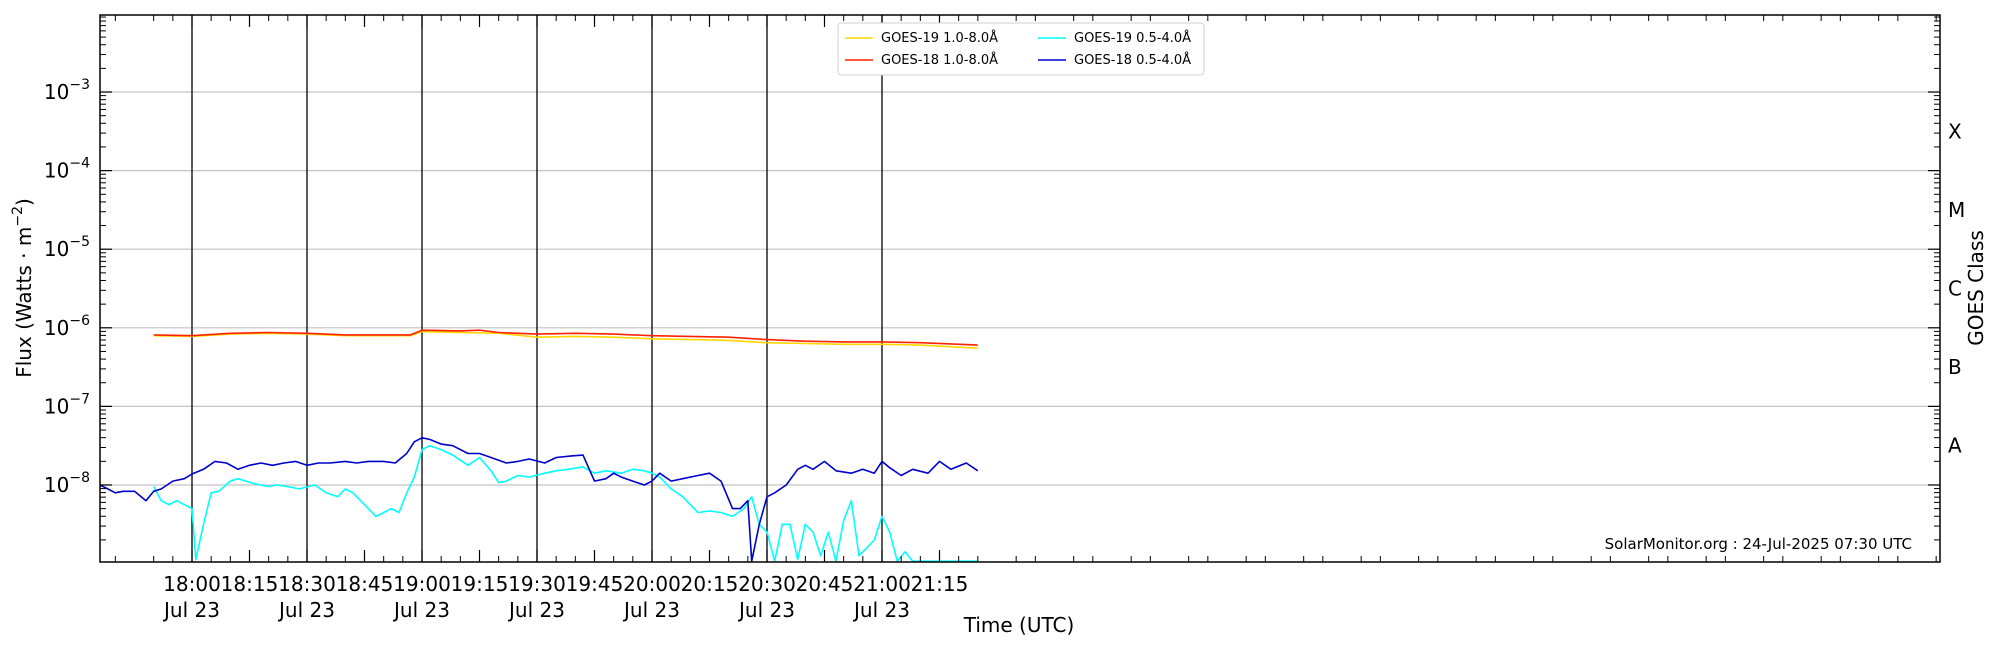  What do you see at coordinates (652, 584) in the screenshot?
I see `x-tick-time-label: 20:00` at bounding box center [652, 584].